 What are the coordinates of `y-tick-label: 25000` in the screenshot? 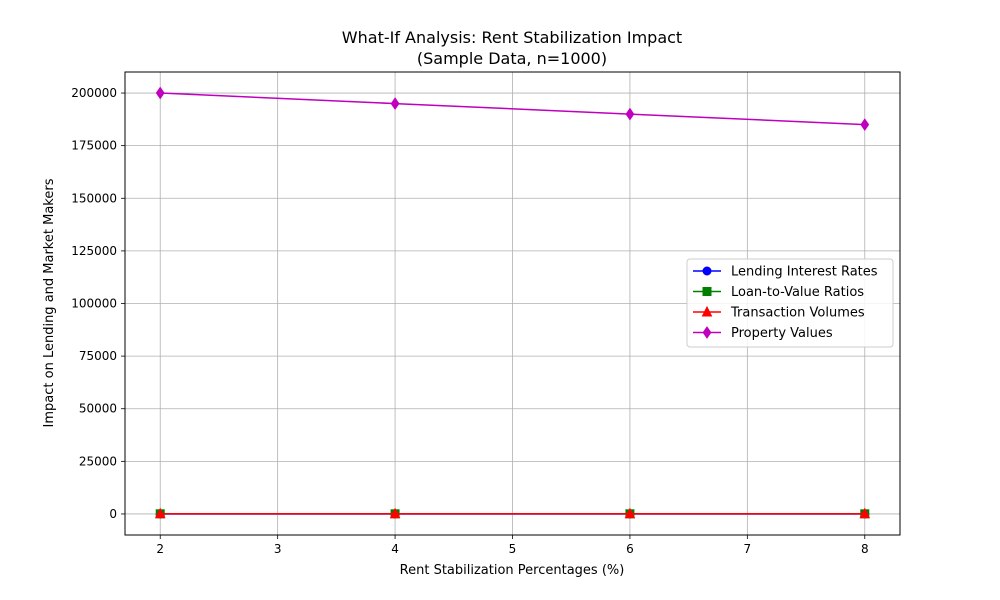 It's located at (98, 461).